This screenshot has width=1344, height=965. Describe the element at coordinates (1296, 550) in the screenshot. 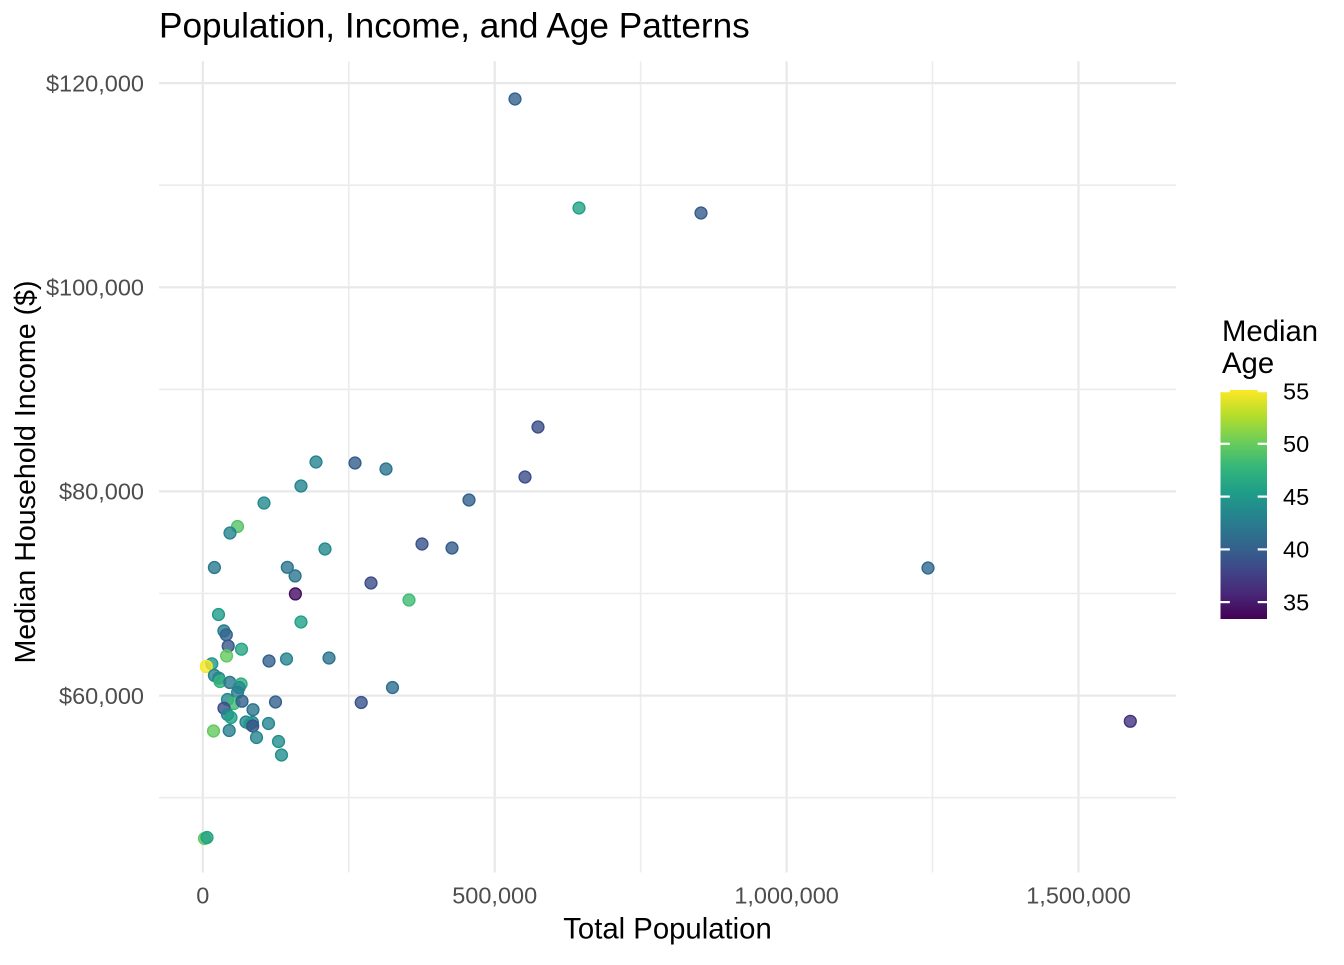

I see `svg-text: 40` at that location.